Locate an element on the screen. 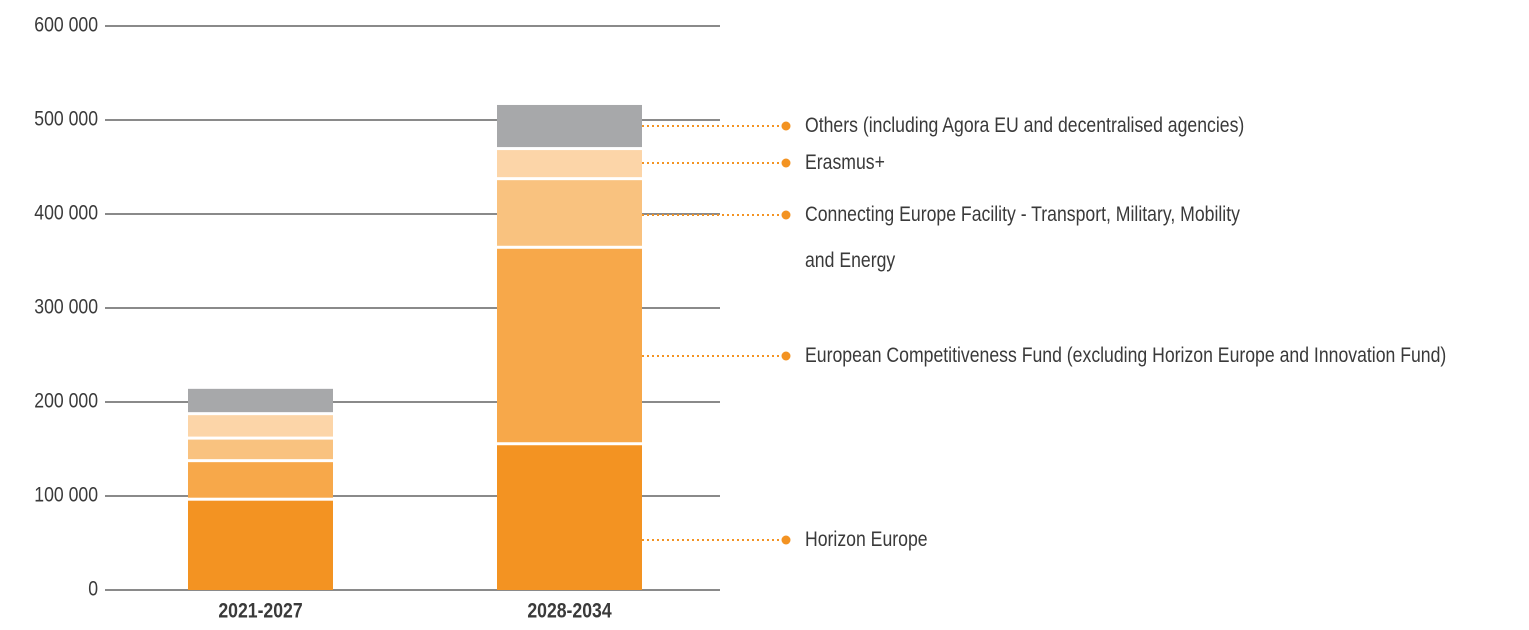 Image resolution: width=1529 pixels, height=630 pixels. y-tick-label: 500 000 is located at coordinates (66, 119).